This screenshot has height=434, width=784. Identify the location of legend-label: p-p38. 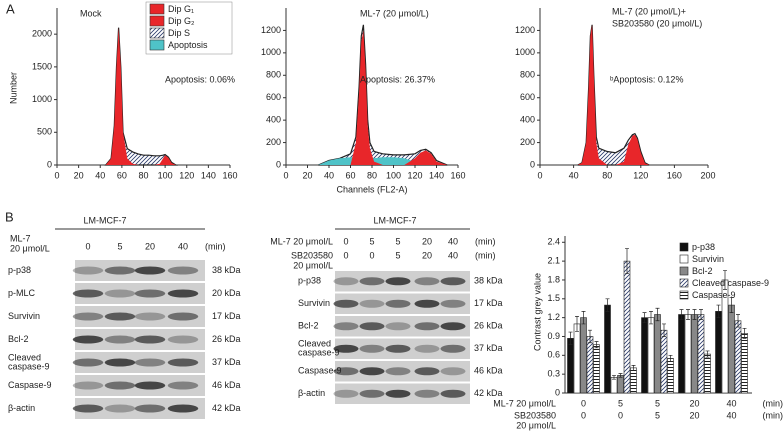
(703, 247).